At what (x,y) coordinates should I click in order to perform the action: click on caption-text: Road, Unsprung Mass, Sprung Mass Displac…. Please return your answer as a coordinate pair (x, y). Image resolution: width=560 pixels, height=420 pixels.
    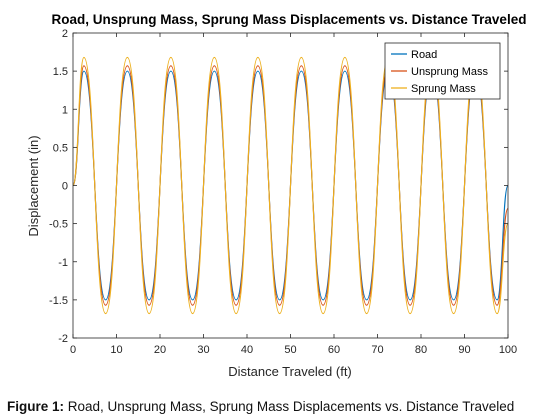
    Looking at the image, I should click on (291, 406).